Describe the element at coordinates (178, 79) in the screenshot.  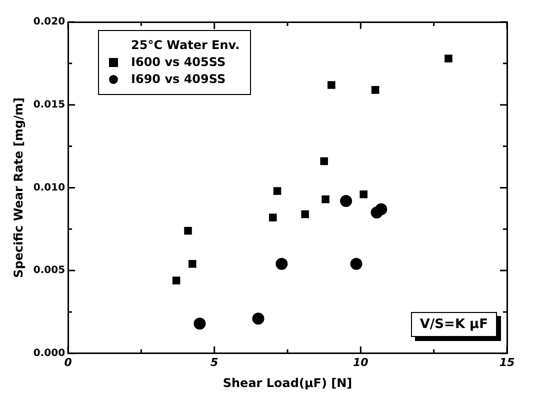
I see `legend-label: I690 vs 409SS` at that location.